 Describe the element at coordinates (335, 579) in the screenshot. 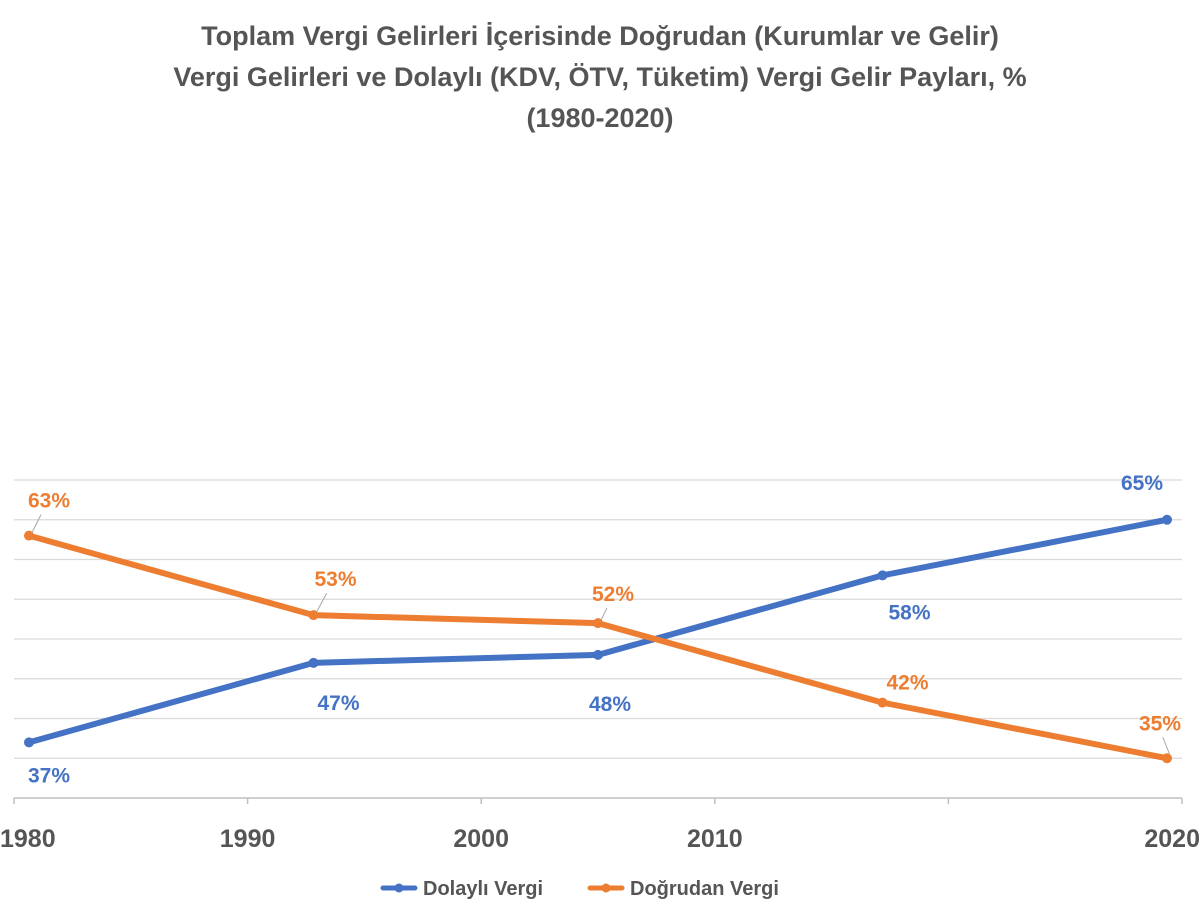

I see `data-label: 53%` at that location.